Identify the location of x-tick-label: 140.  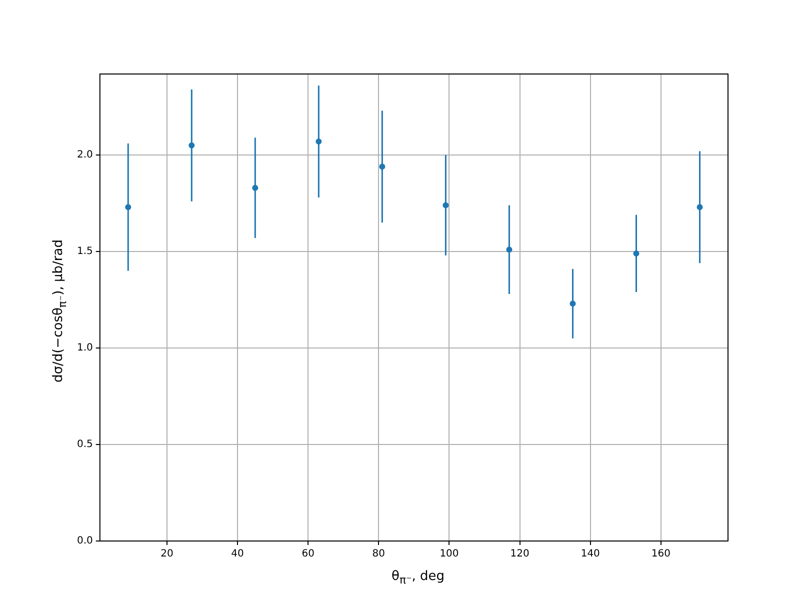
(590, 554).